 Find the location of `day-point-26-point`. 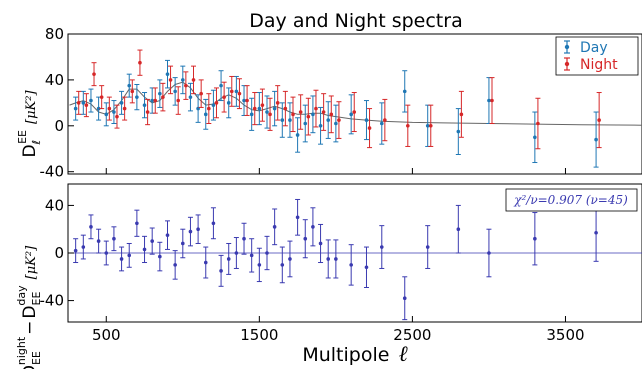

day-point-26-point is located at coordinates (274, 108).